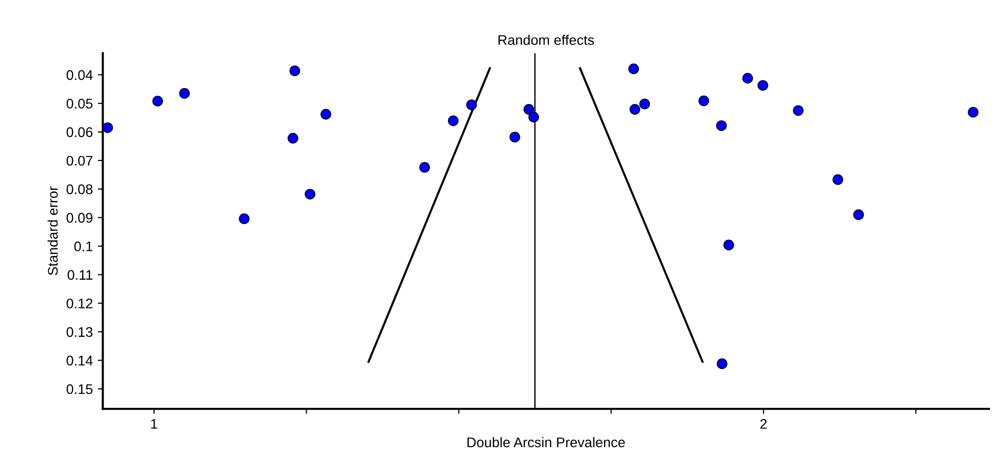 This screenshot has width=998, height=462. Describe the element at coordinates (154, 424) in the screenshot. I see `x-tick-label: 1` at that location.